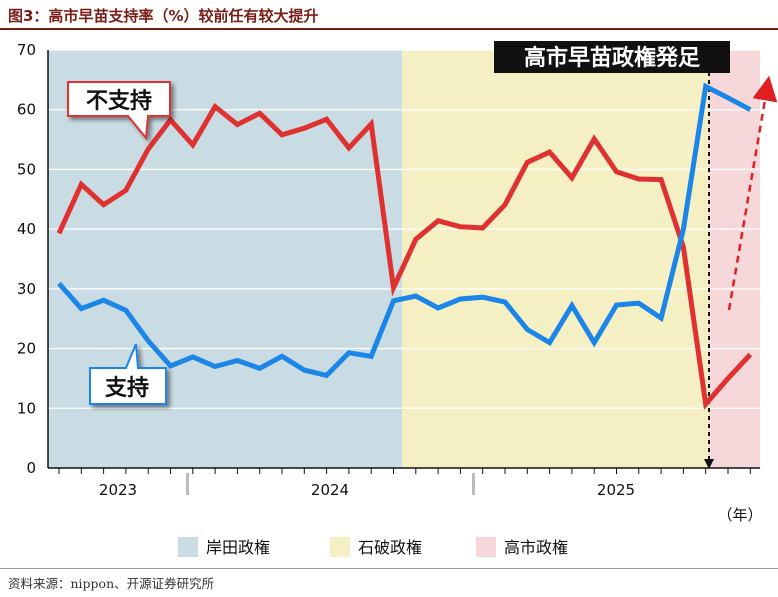  Describe the element at coordinates (26, 169) in the screenshot. I see `y-tick-label: 50` at that location.